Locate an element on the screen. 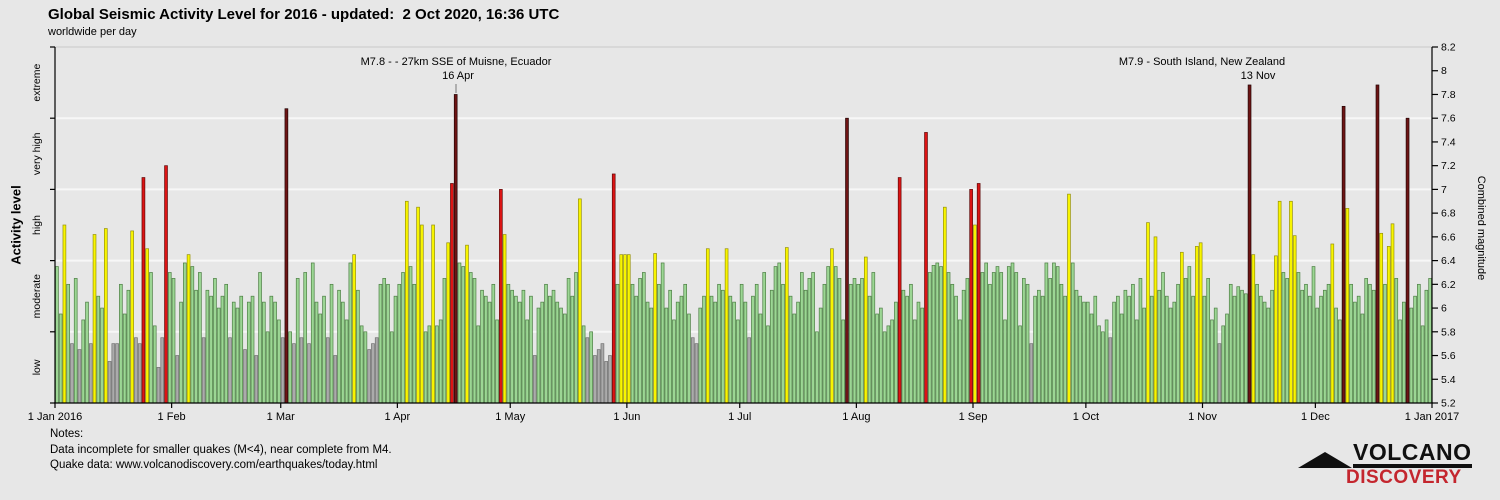 This screenshot has width=1500, height=500. svg-text: 1 Jan 2016 is located at coordinates (55, 417).